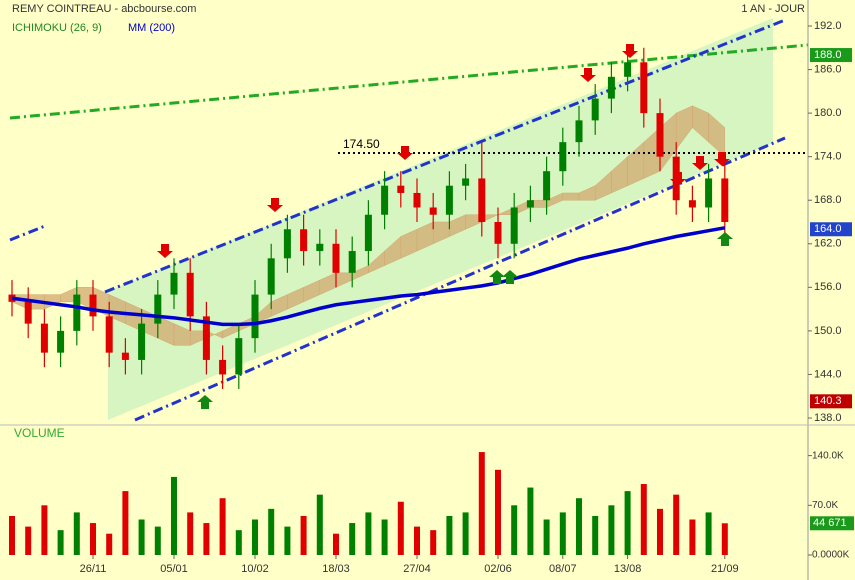 This screenshot has width=855, height=580. Describe the element at coordinates (828, 55) in the screenshot. I see `price-tag-label: 188.0` at that location.